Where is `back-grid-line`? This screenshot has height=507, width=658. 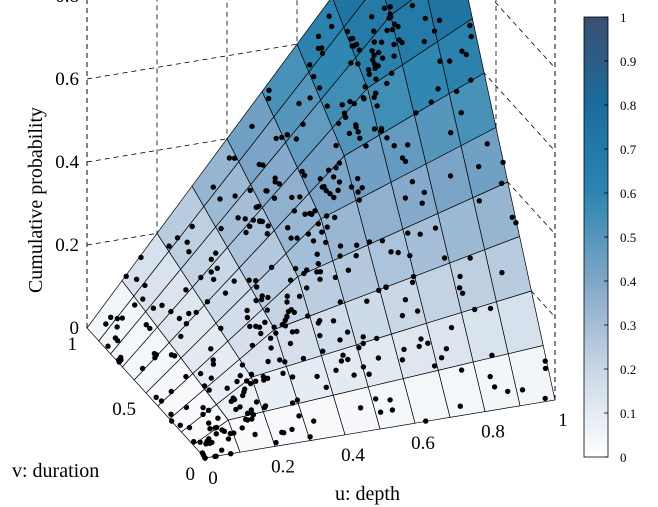
back-grid-line is located at coordinates (524, 34).